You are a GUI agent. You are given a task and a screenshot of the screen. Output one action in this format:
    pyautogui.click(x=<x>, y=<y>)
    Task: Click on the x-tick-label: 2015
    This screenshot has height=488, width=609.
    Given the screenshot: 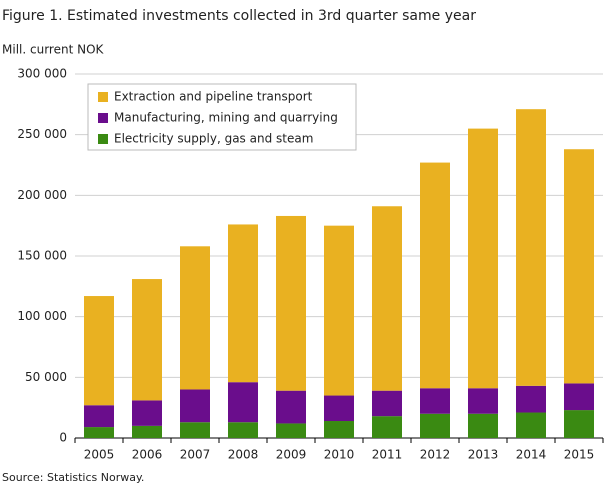 What is the action you would take?
    pyautogui.click(x=579, y=455)
    